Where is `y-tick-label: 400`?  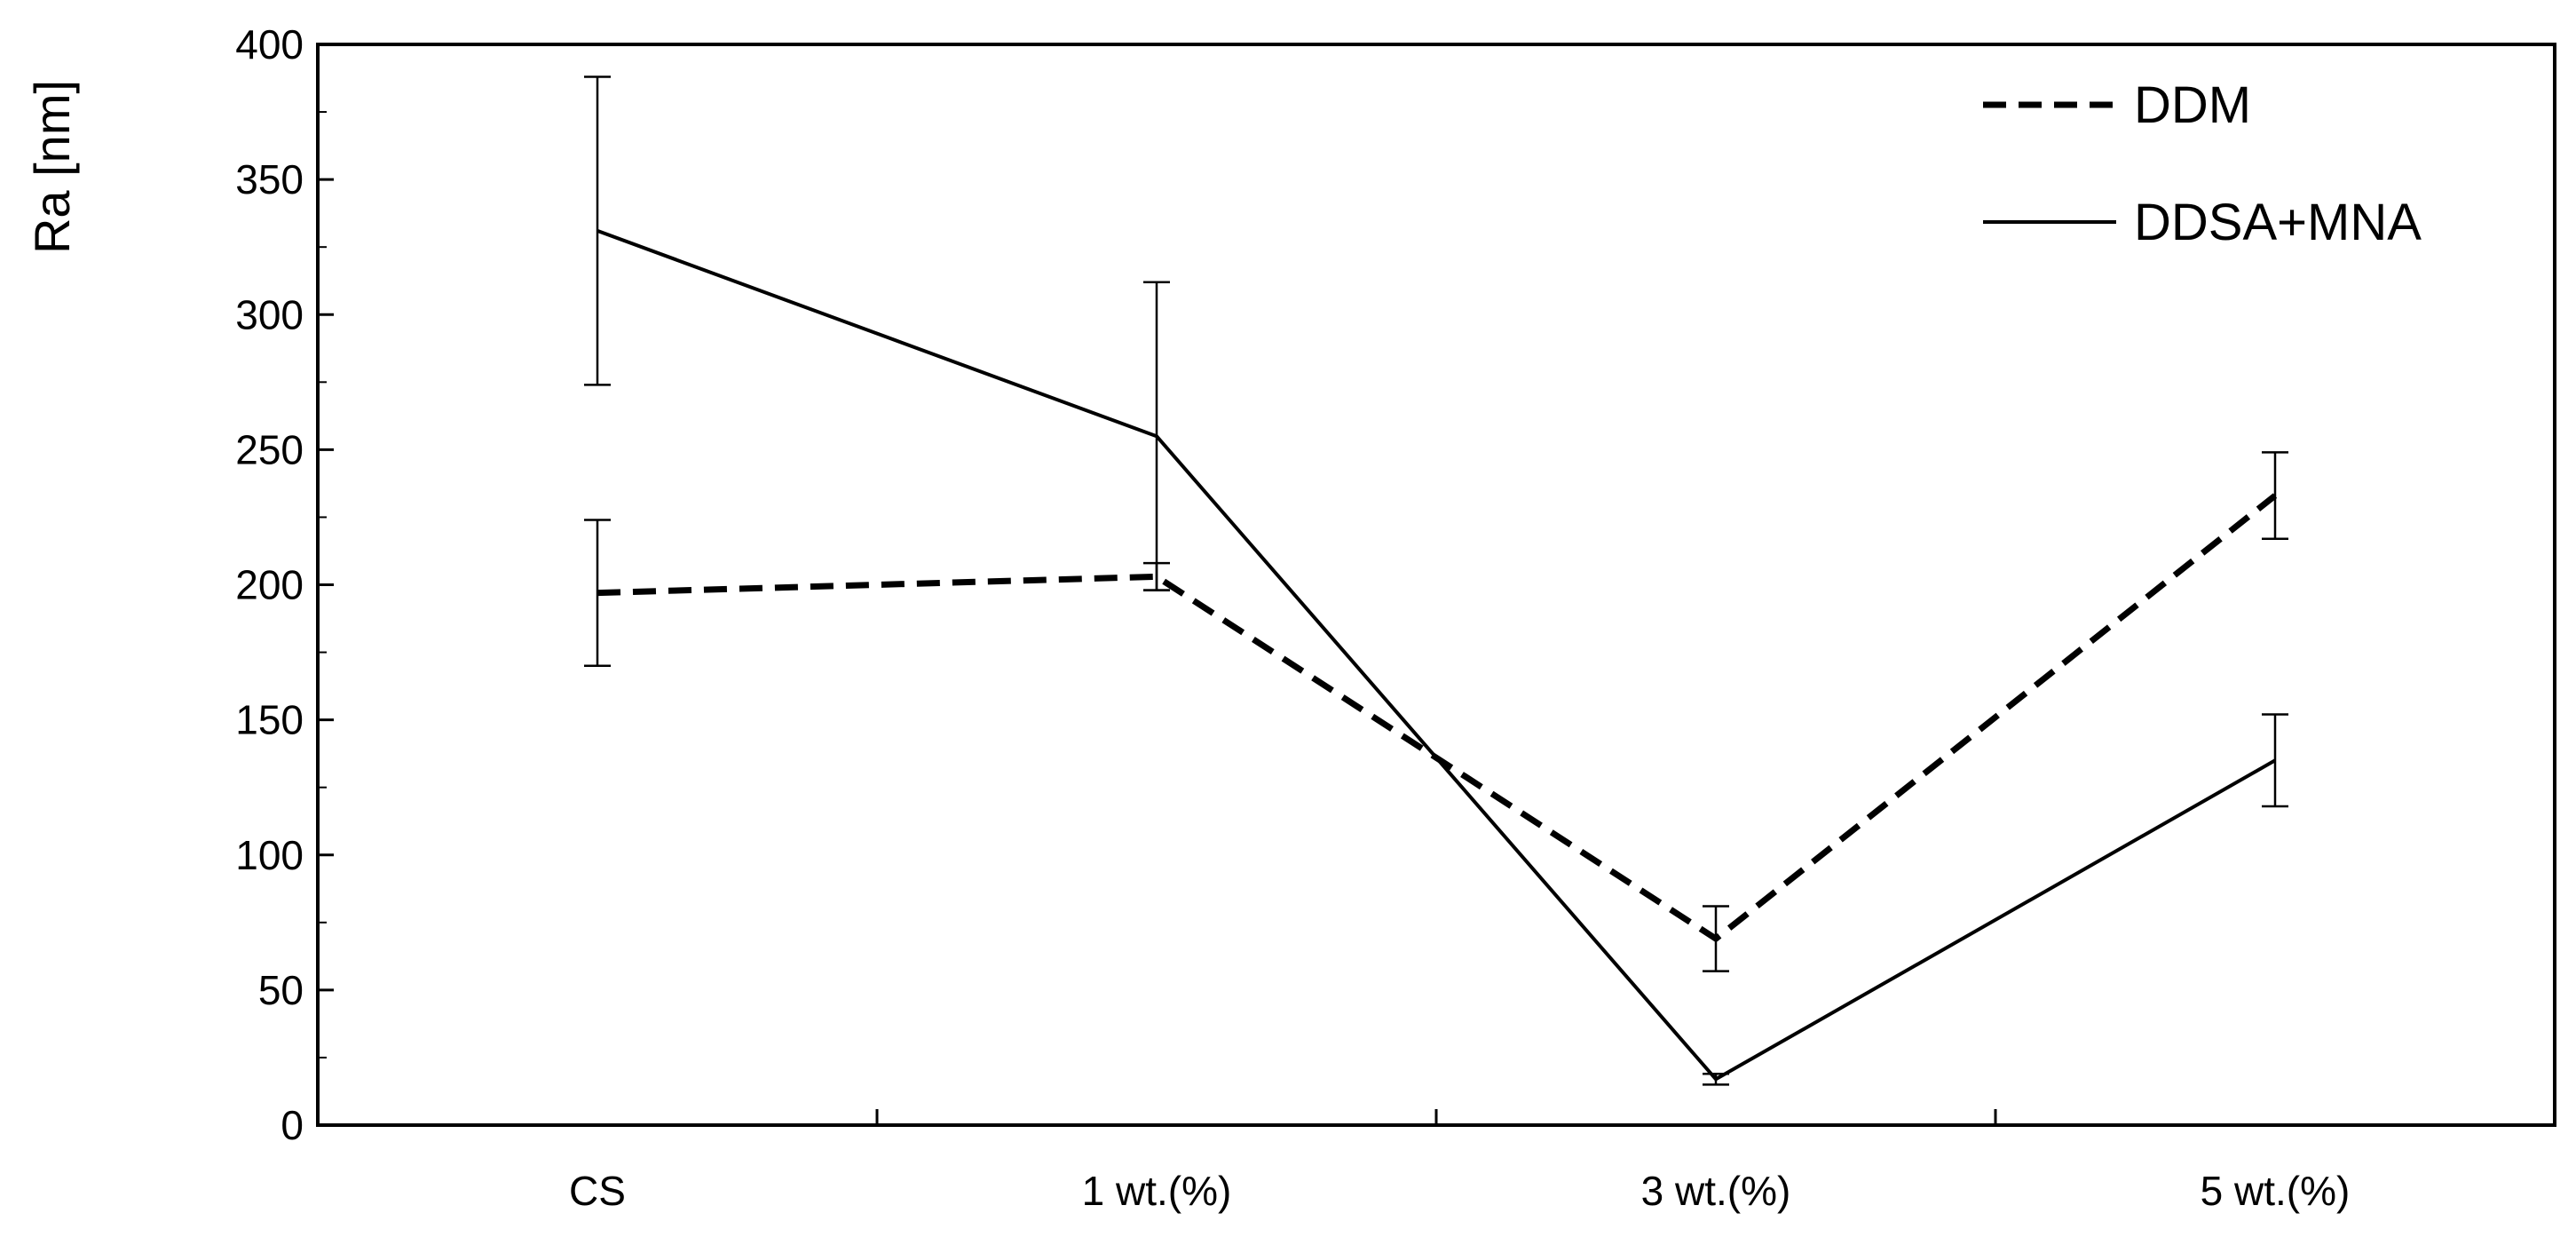 y-tick-label: 400 is located at coordinates (269, 44).